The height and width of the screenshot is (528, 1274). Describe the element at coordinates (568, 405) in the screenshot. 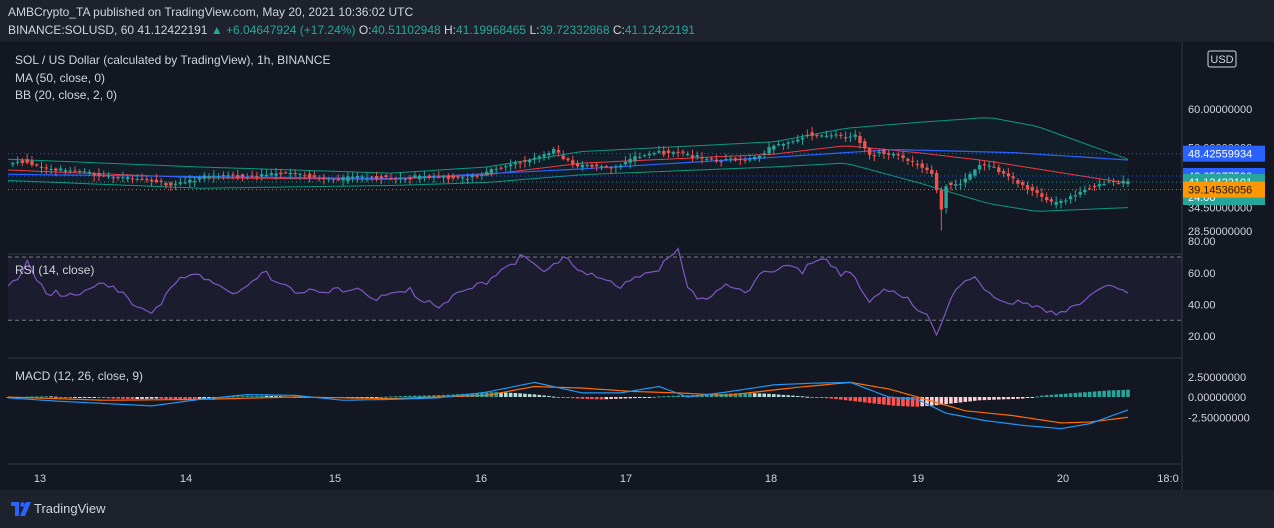

I see `macd-line` at that location.